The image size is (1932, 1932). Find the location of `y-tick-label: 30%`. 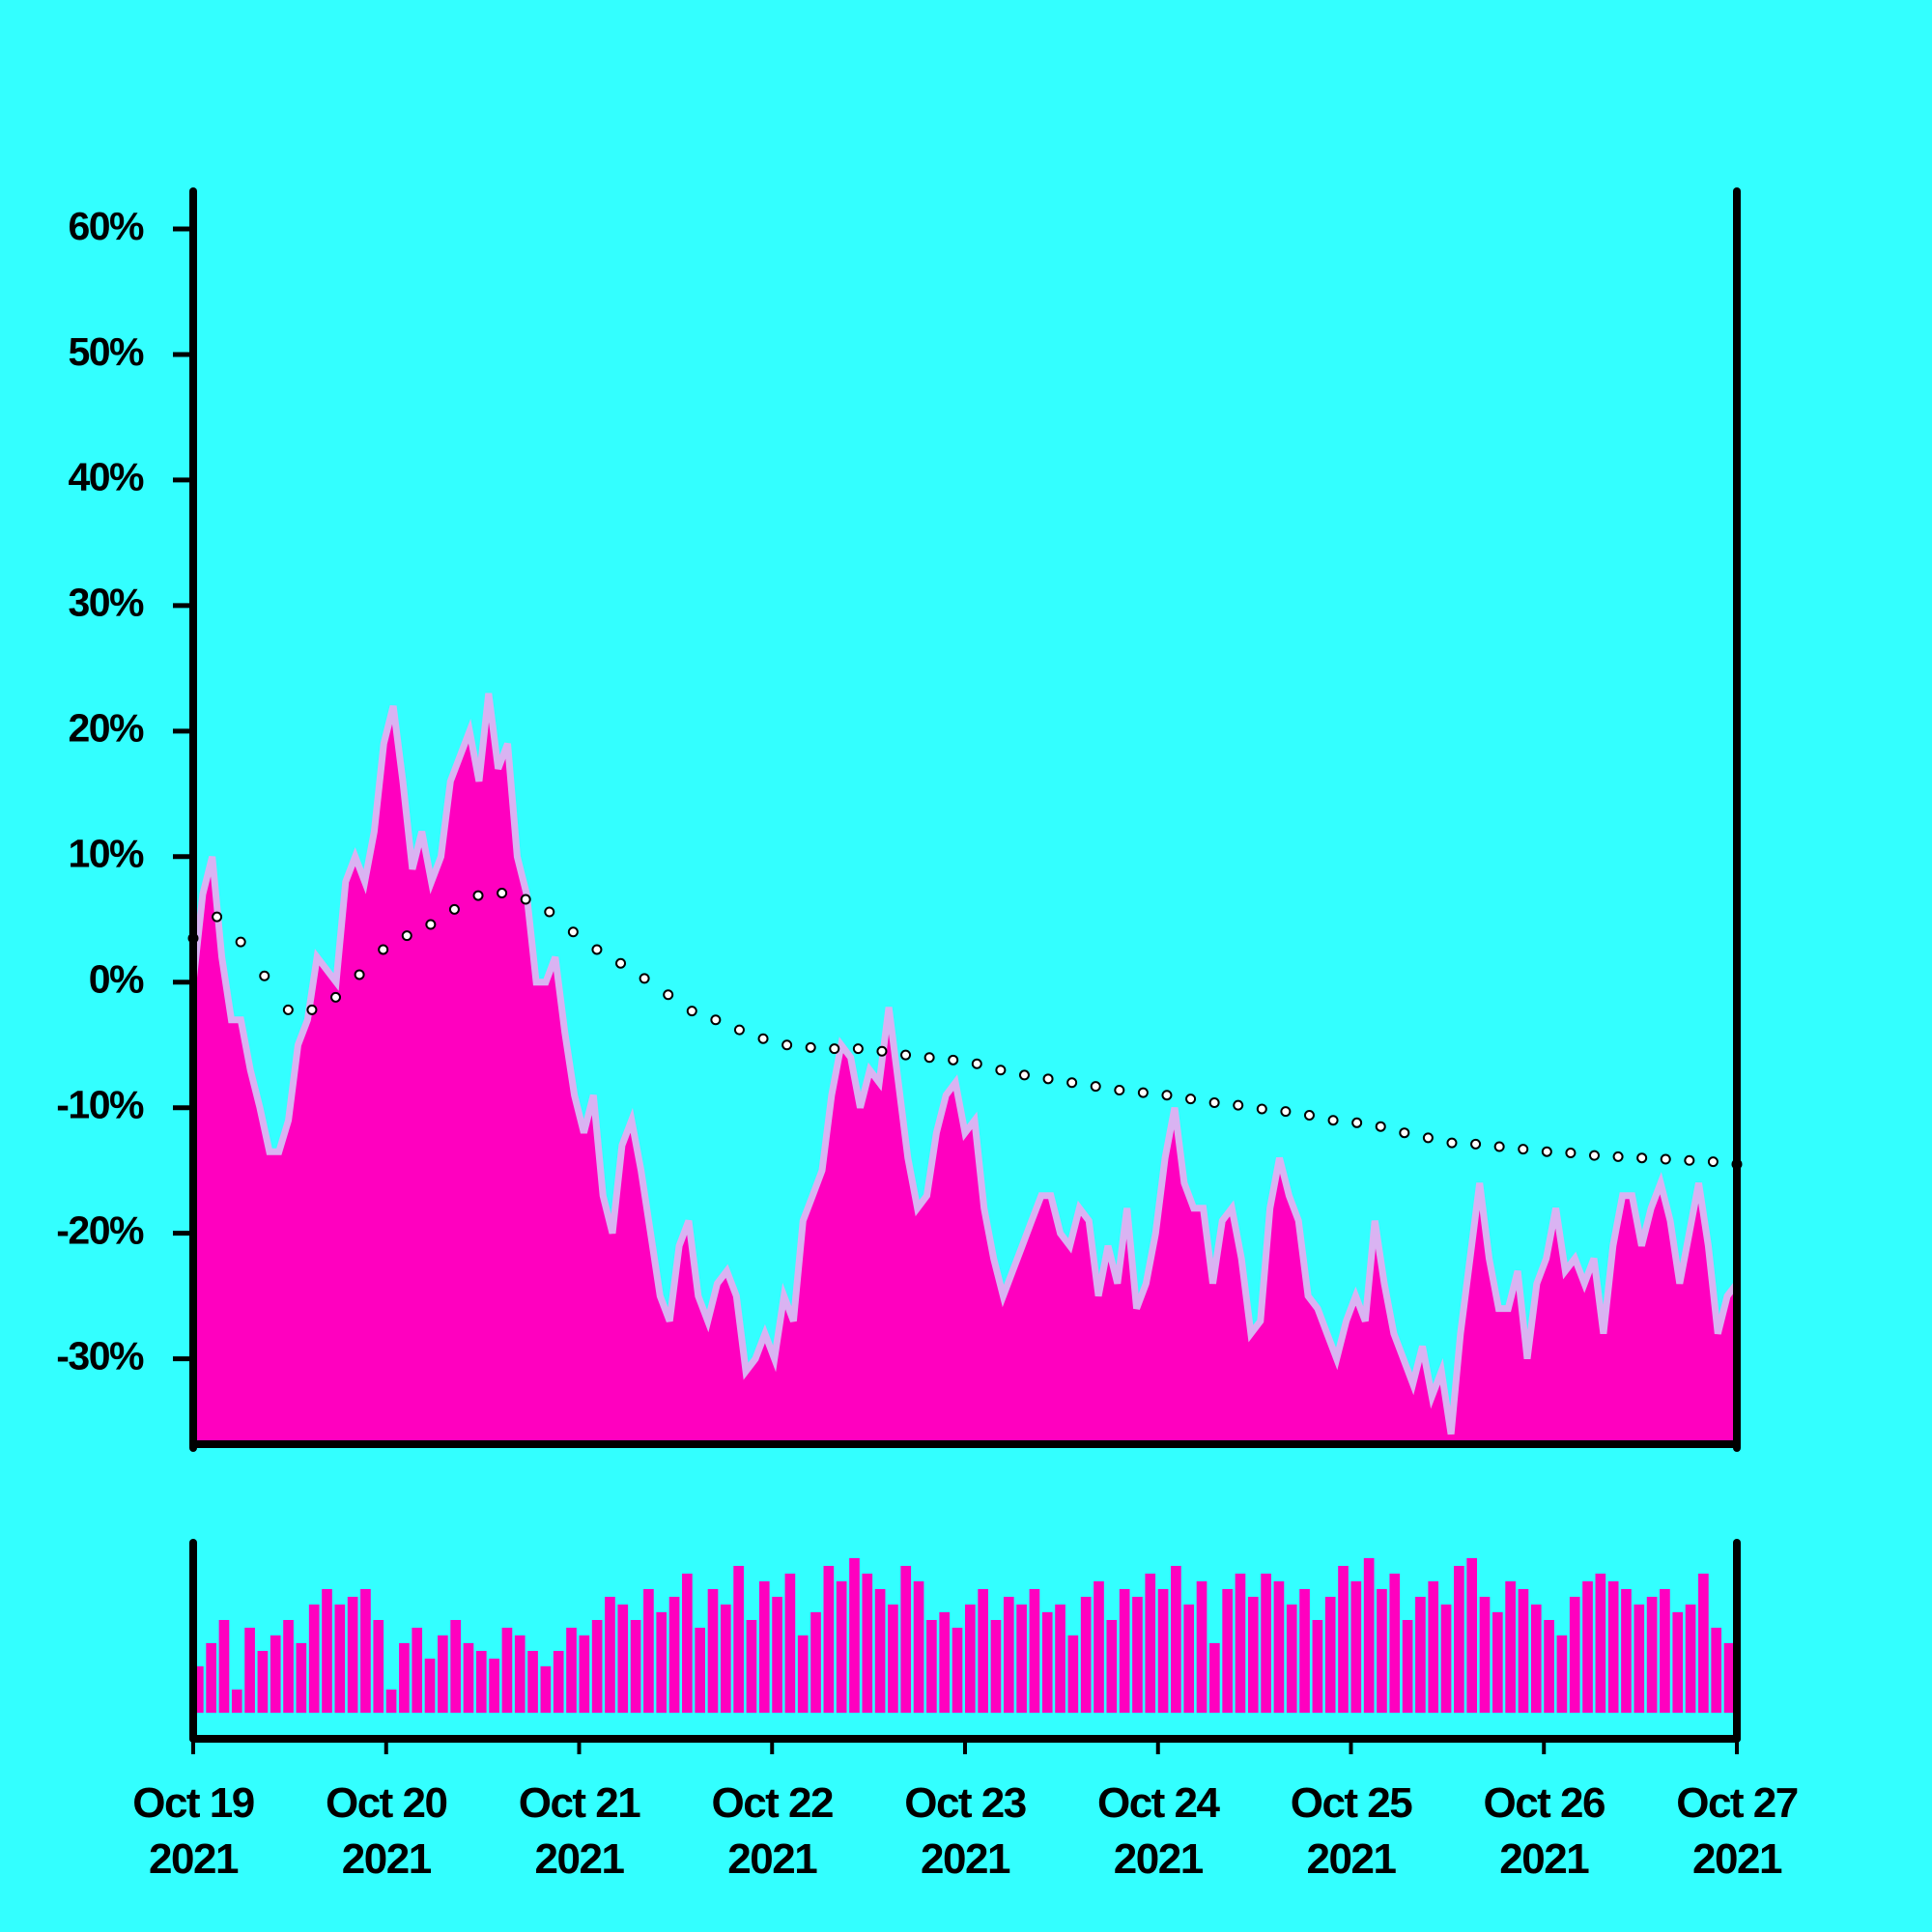

y-tick-label: 30% is located at coordinates (106, 603).